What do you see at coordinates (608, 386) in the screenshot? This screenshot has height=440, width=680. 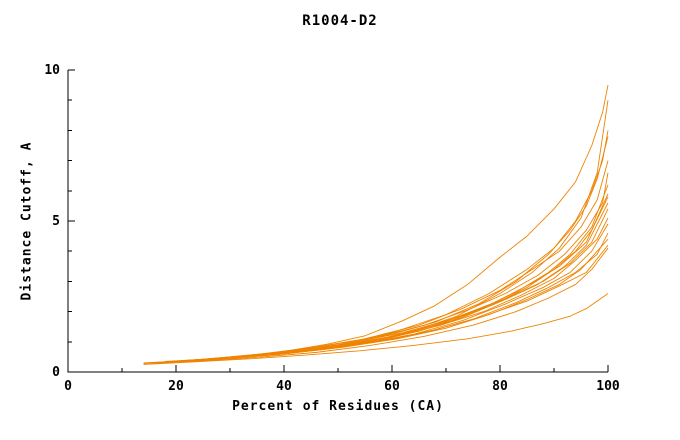 I see `x-tick-label: 100` at bounding box center [608, 386].